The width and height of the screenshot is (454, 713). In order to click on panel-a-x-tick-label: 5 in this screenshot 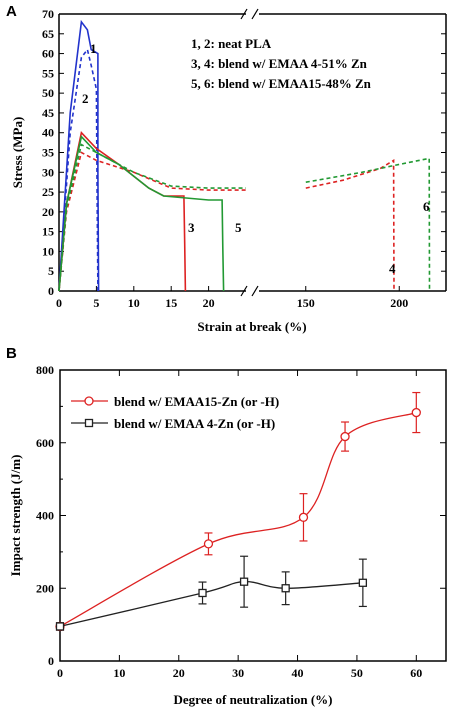, I will do `click(96, 303)`.